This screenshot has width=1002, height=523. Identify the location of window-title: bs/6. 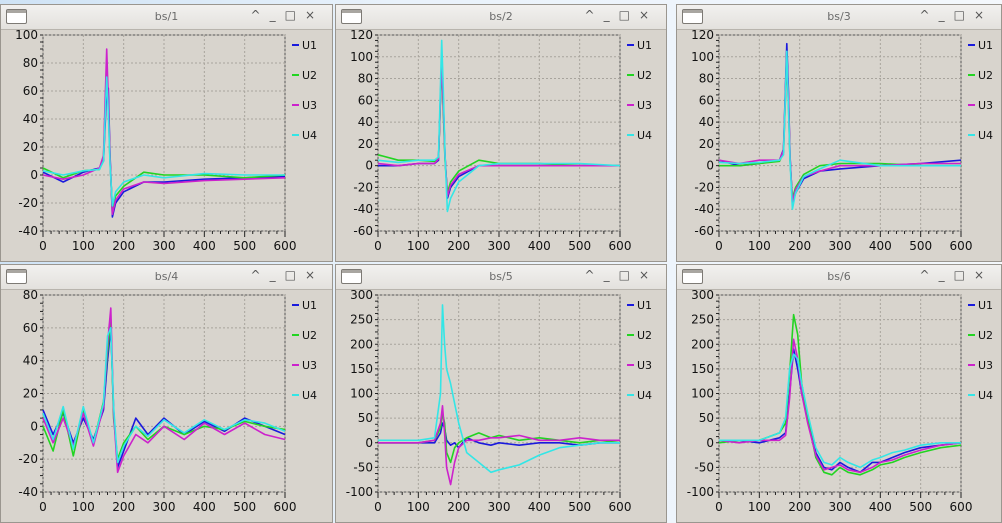
(839, 276).